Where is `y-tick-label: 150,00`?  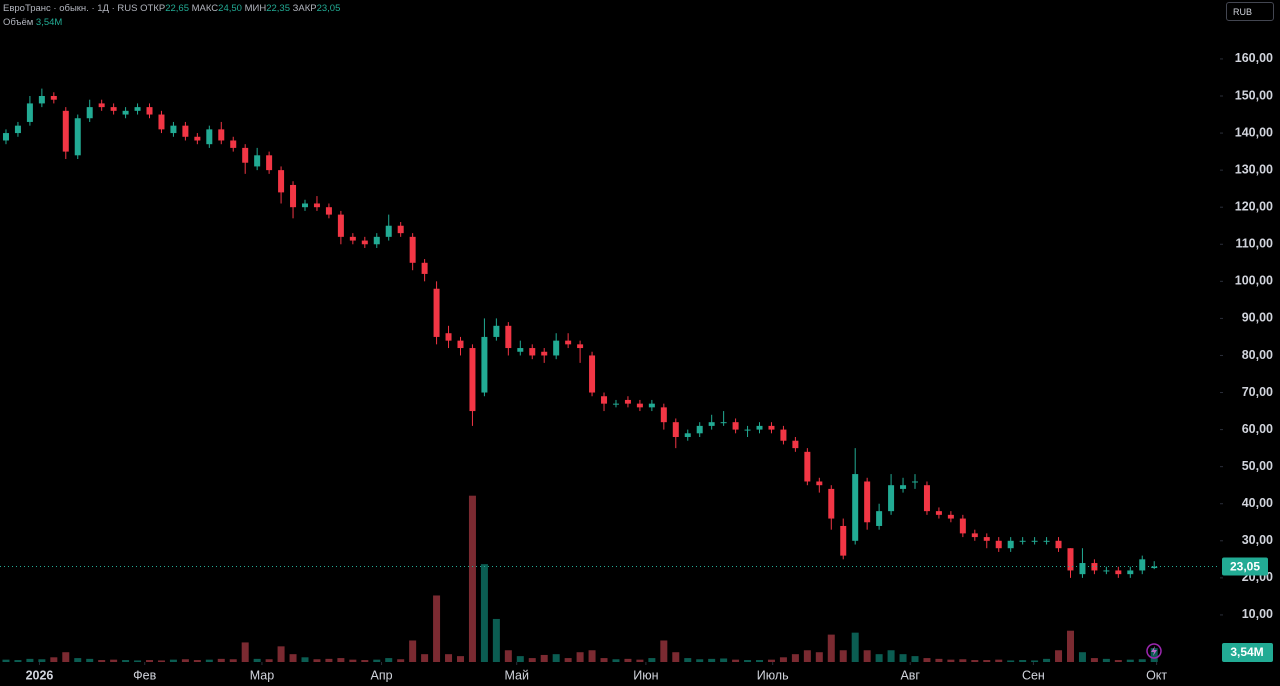 y-tick-label: 150,00 is located at coordinates (1254, 95).